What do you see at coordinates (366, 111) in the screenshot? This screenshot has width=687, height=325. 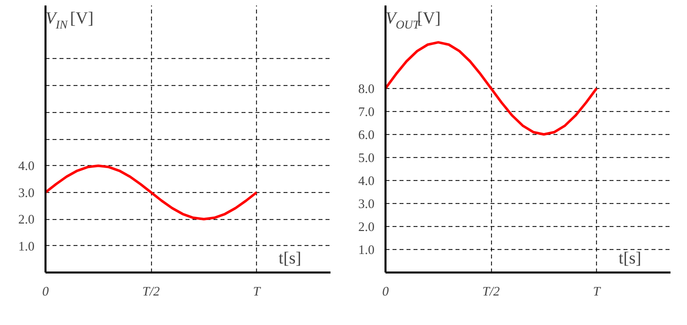 I see `y-tick-label: 7.0` at bounding box center [366, 111].